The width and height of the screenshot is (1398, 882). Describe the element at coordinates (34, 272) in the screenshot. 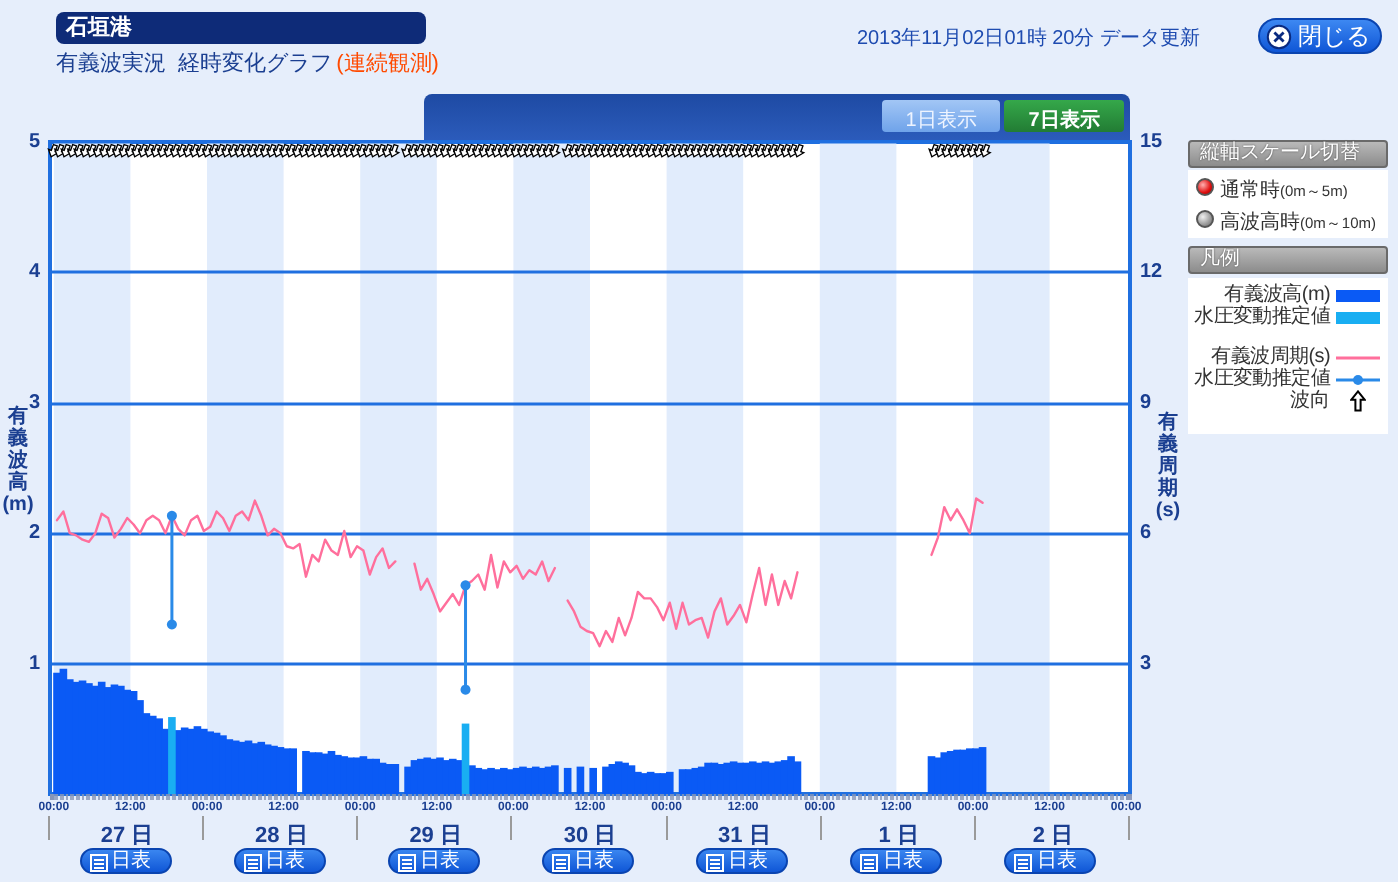

I see `y-tick-label: 4` at that location.